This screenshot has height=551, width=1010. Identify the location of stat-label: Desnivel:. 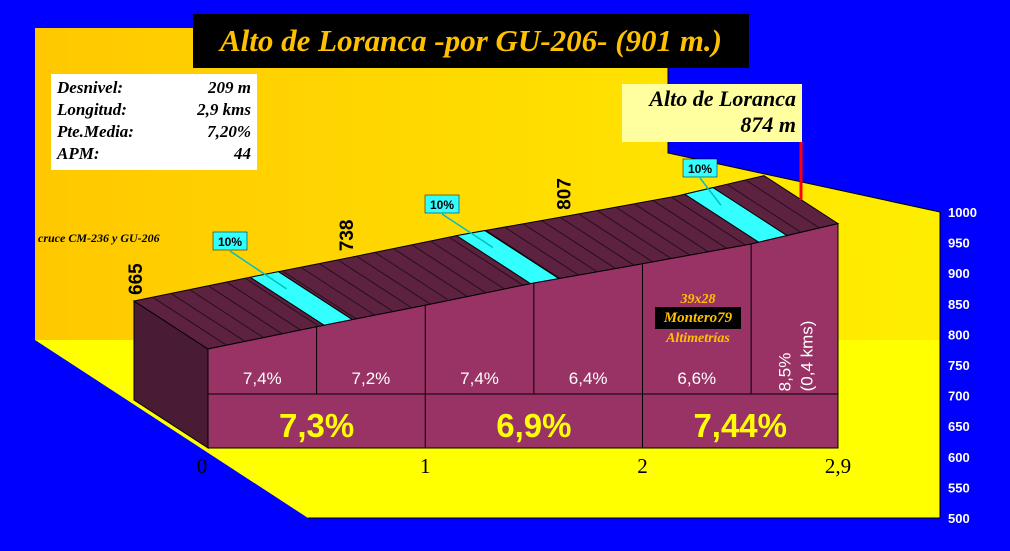
(90, 87).